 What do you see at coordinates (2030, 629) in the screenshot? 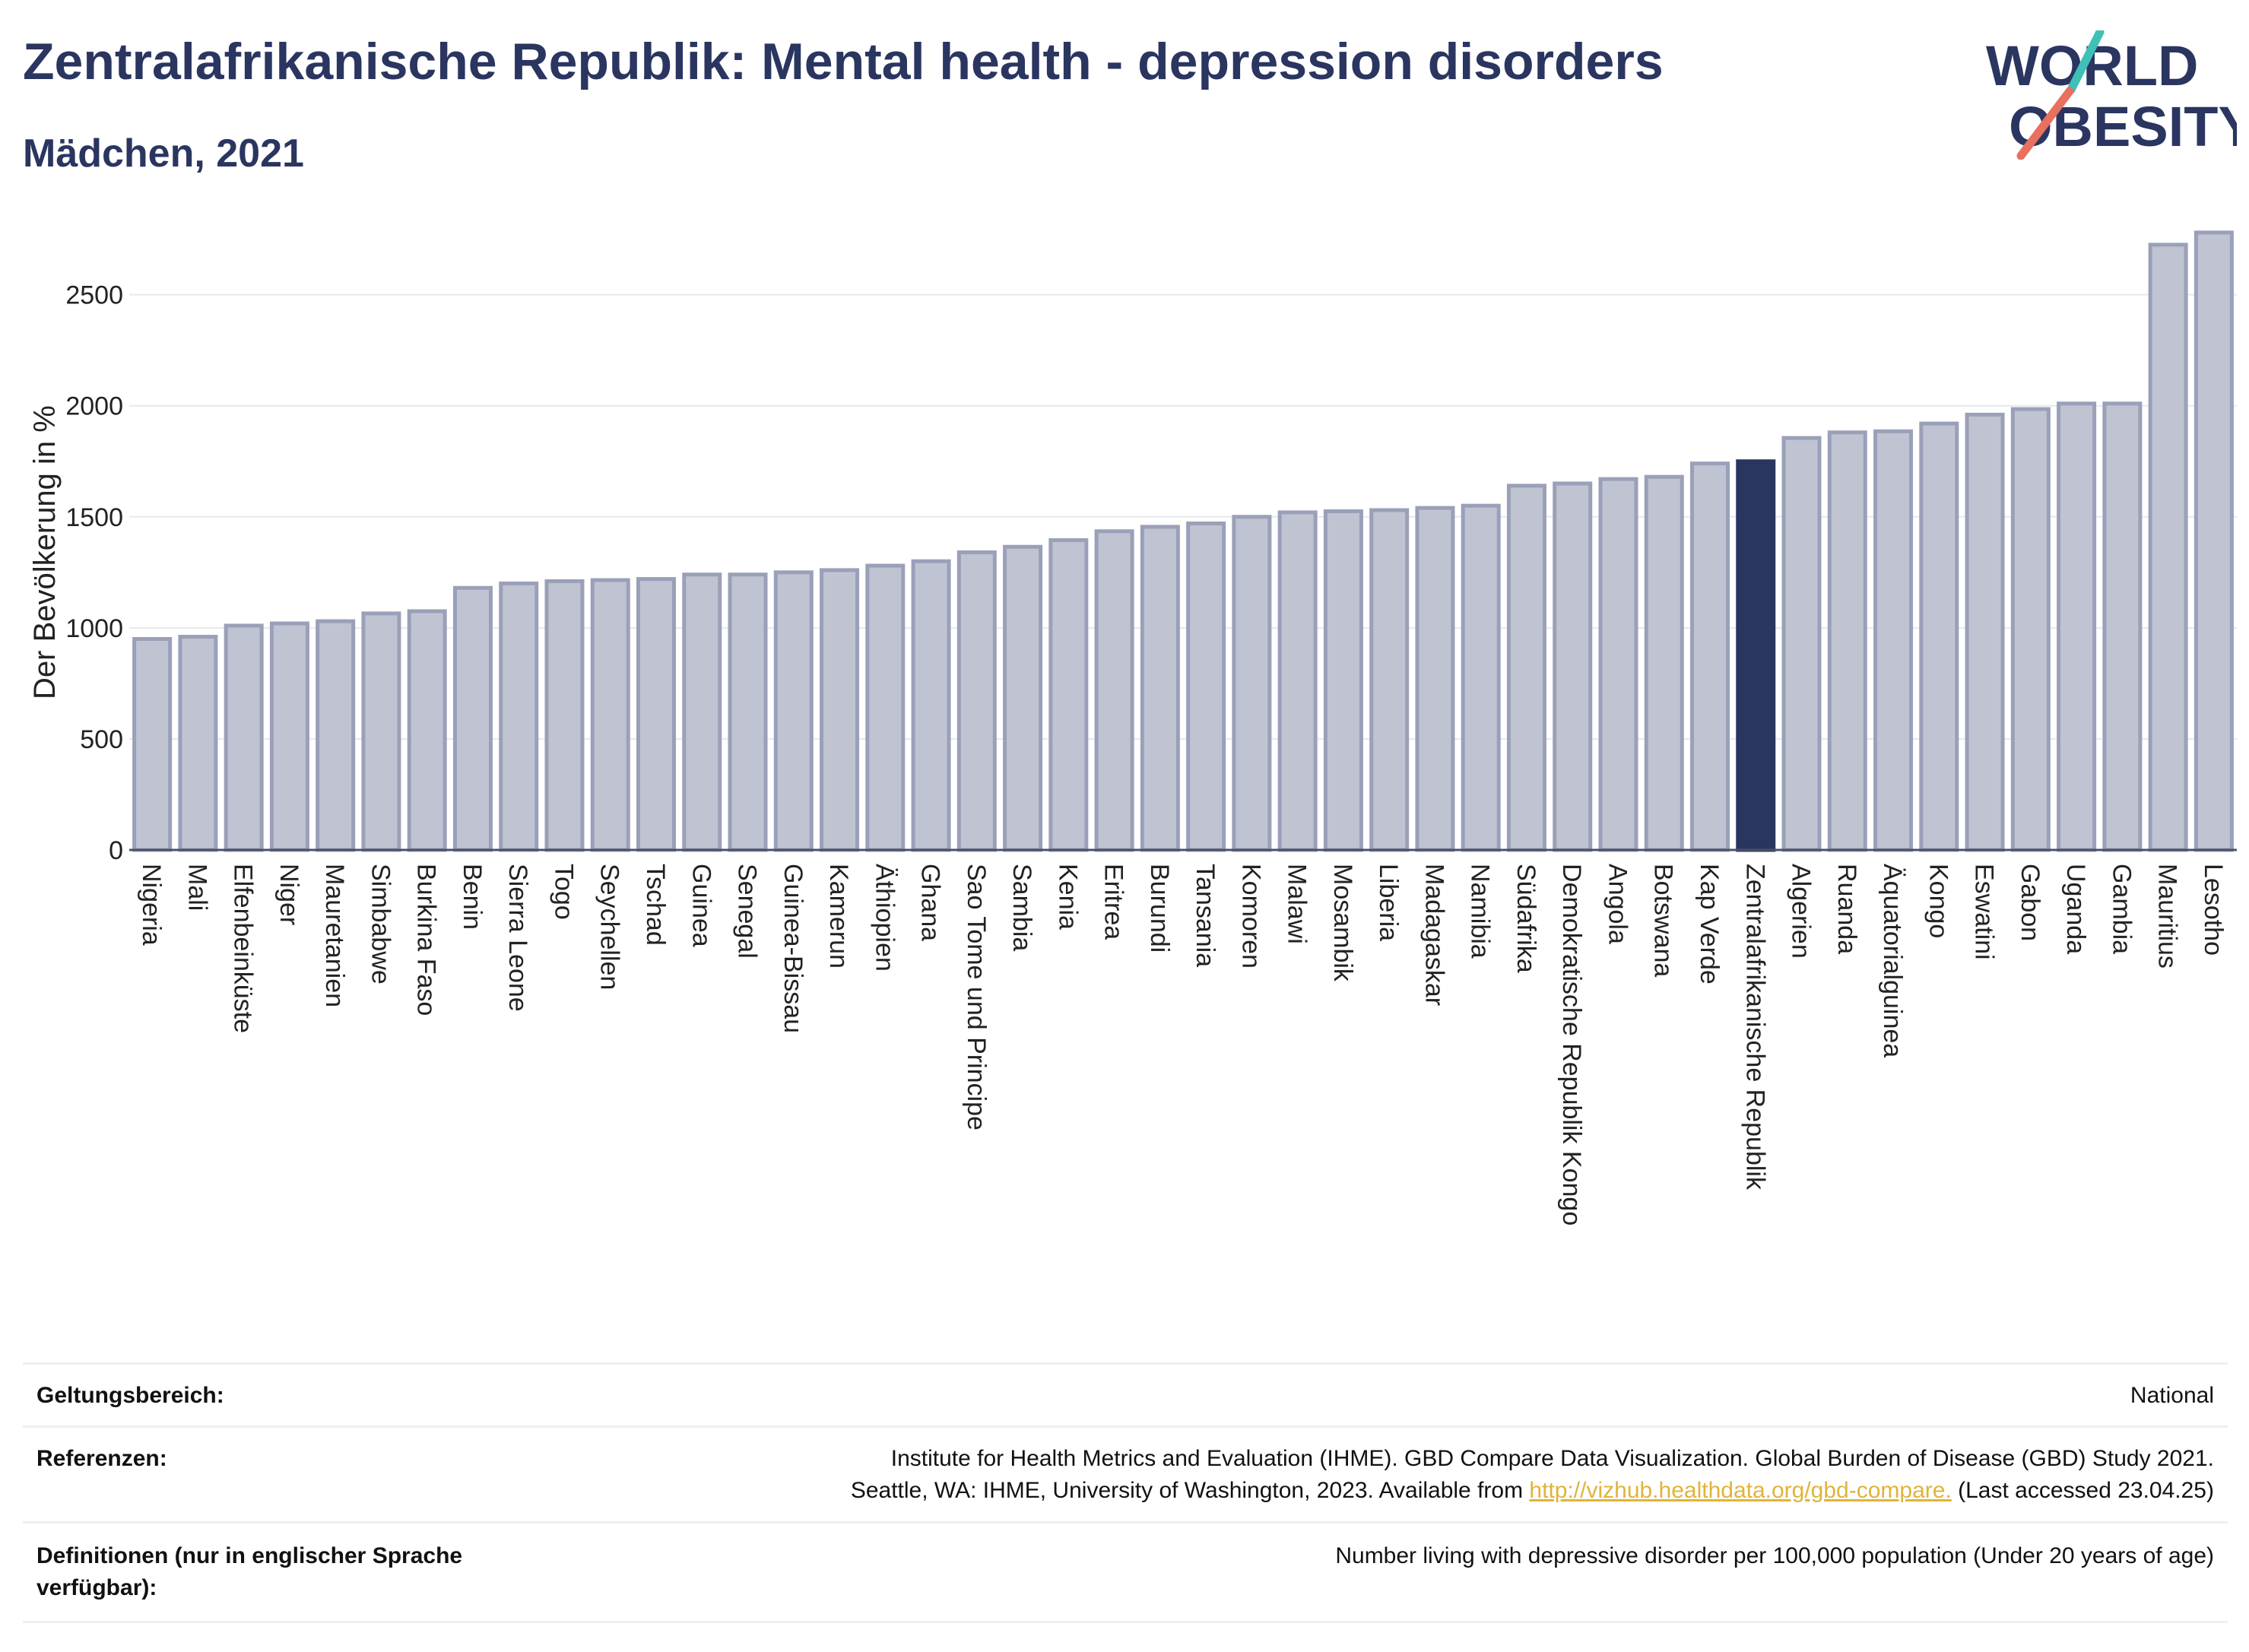
I see `bar-gabon` at bounding box center [2030, 629].